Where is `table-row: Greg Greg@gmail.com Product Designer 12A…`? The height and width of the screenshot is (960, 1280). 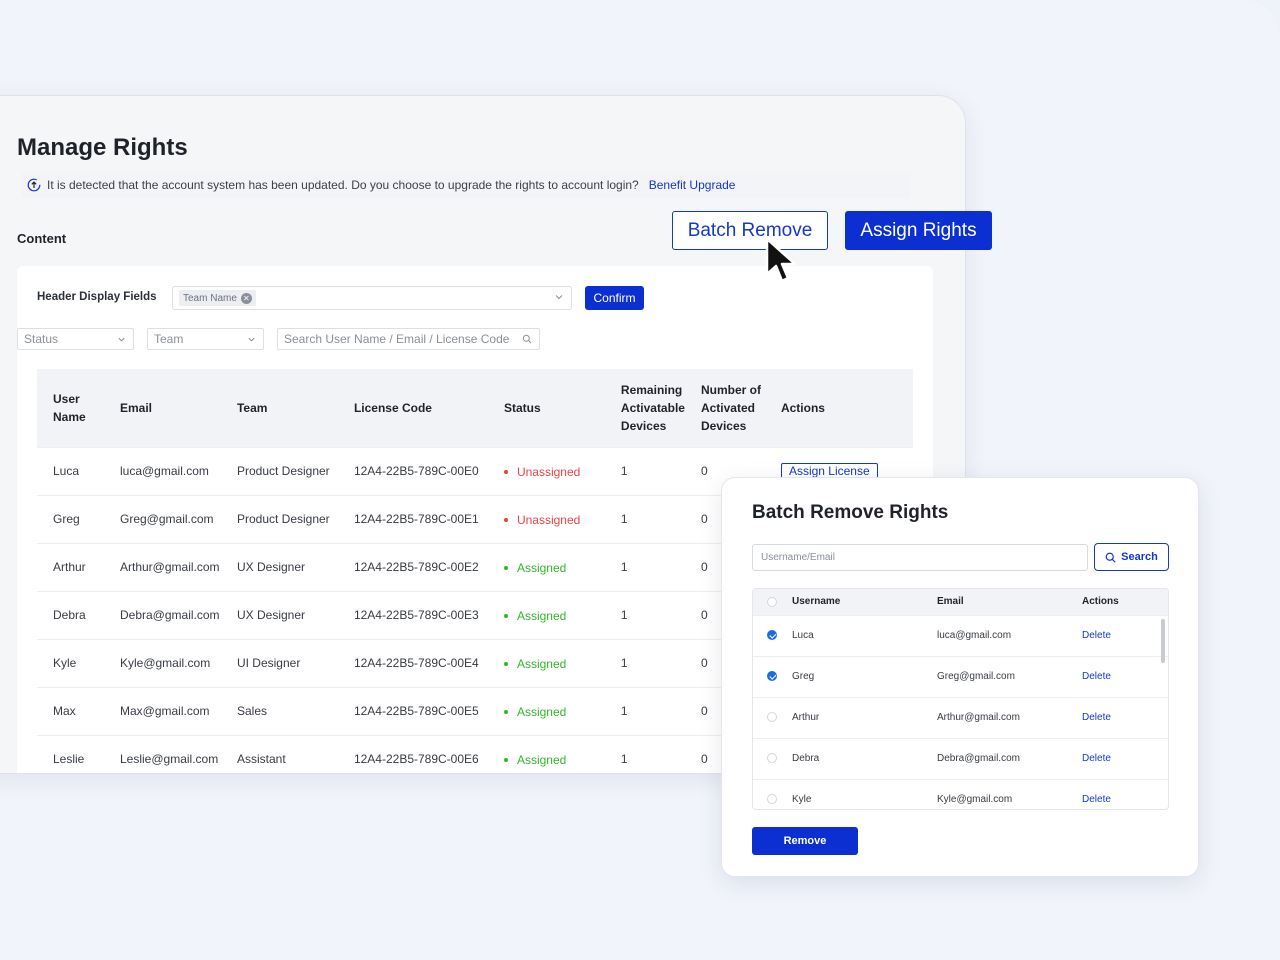
table-row: Greg Greg@gmail.com Product Designer 12A… is located at coordinates (475, 518).